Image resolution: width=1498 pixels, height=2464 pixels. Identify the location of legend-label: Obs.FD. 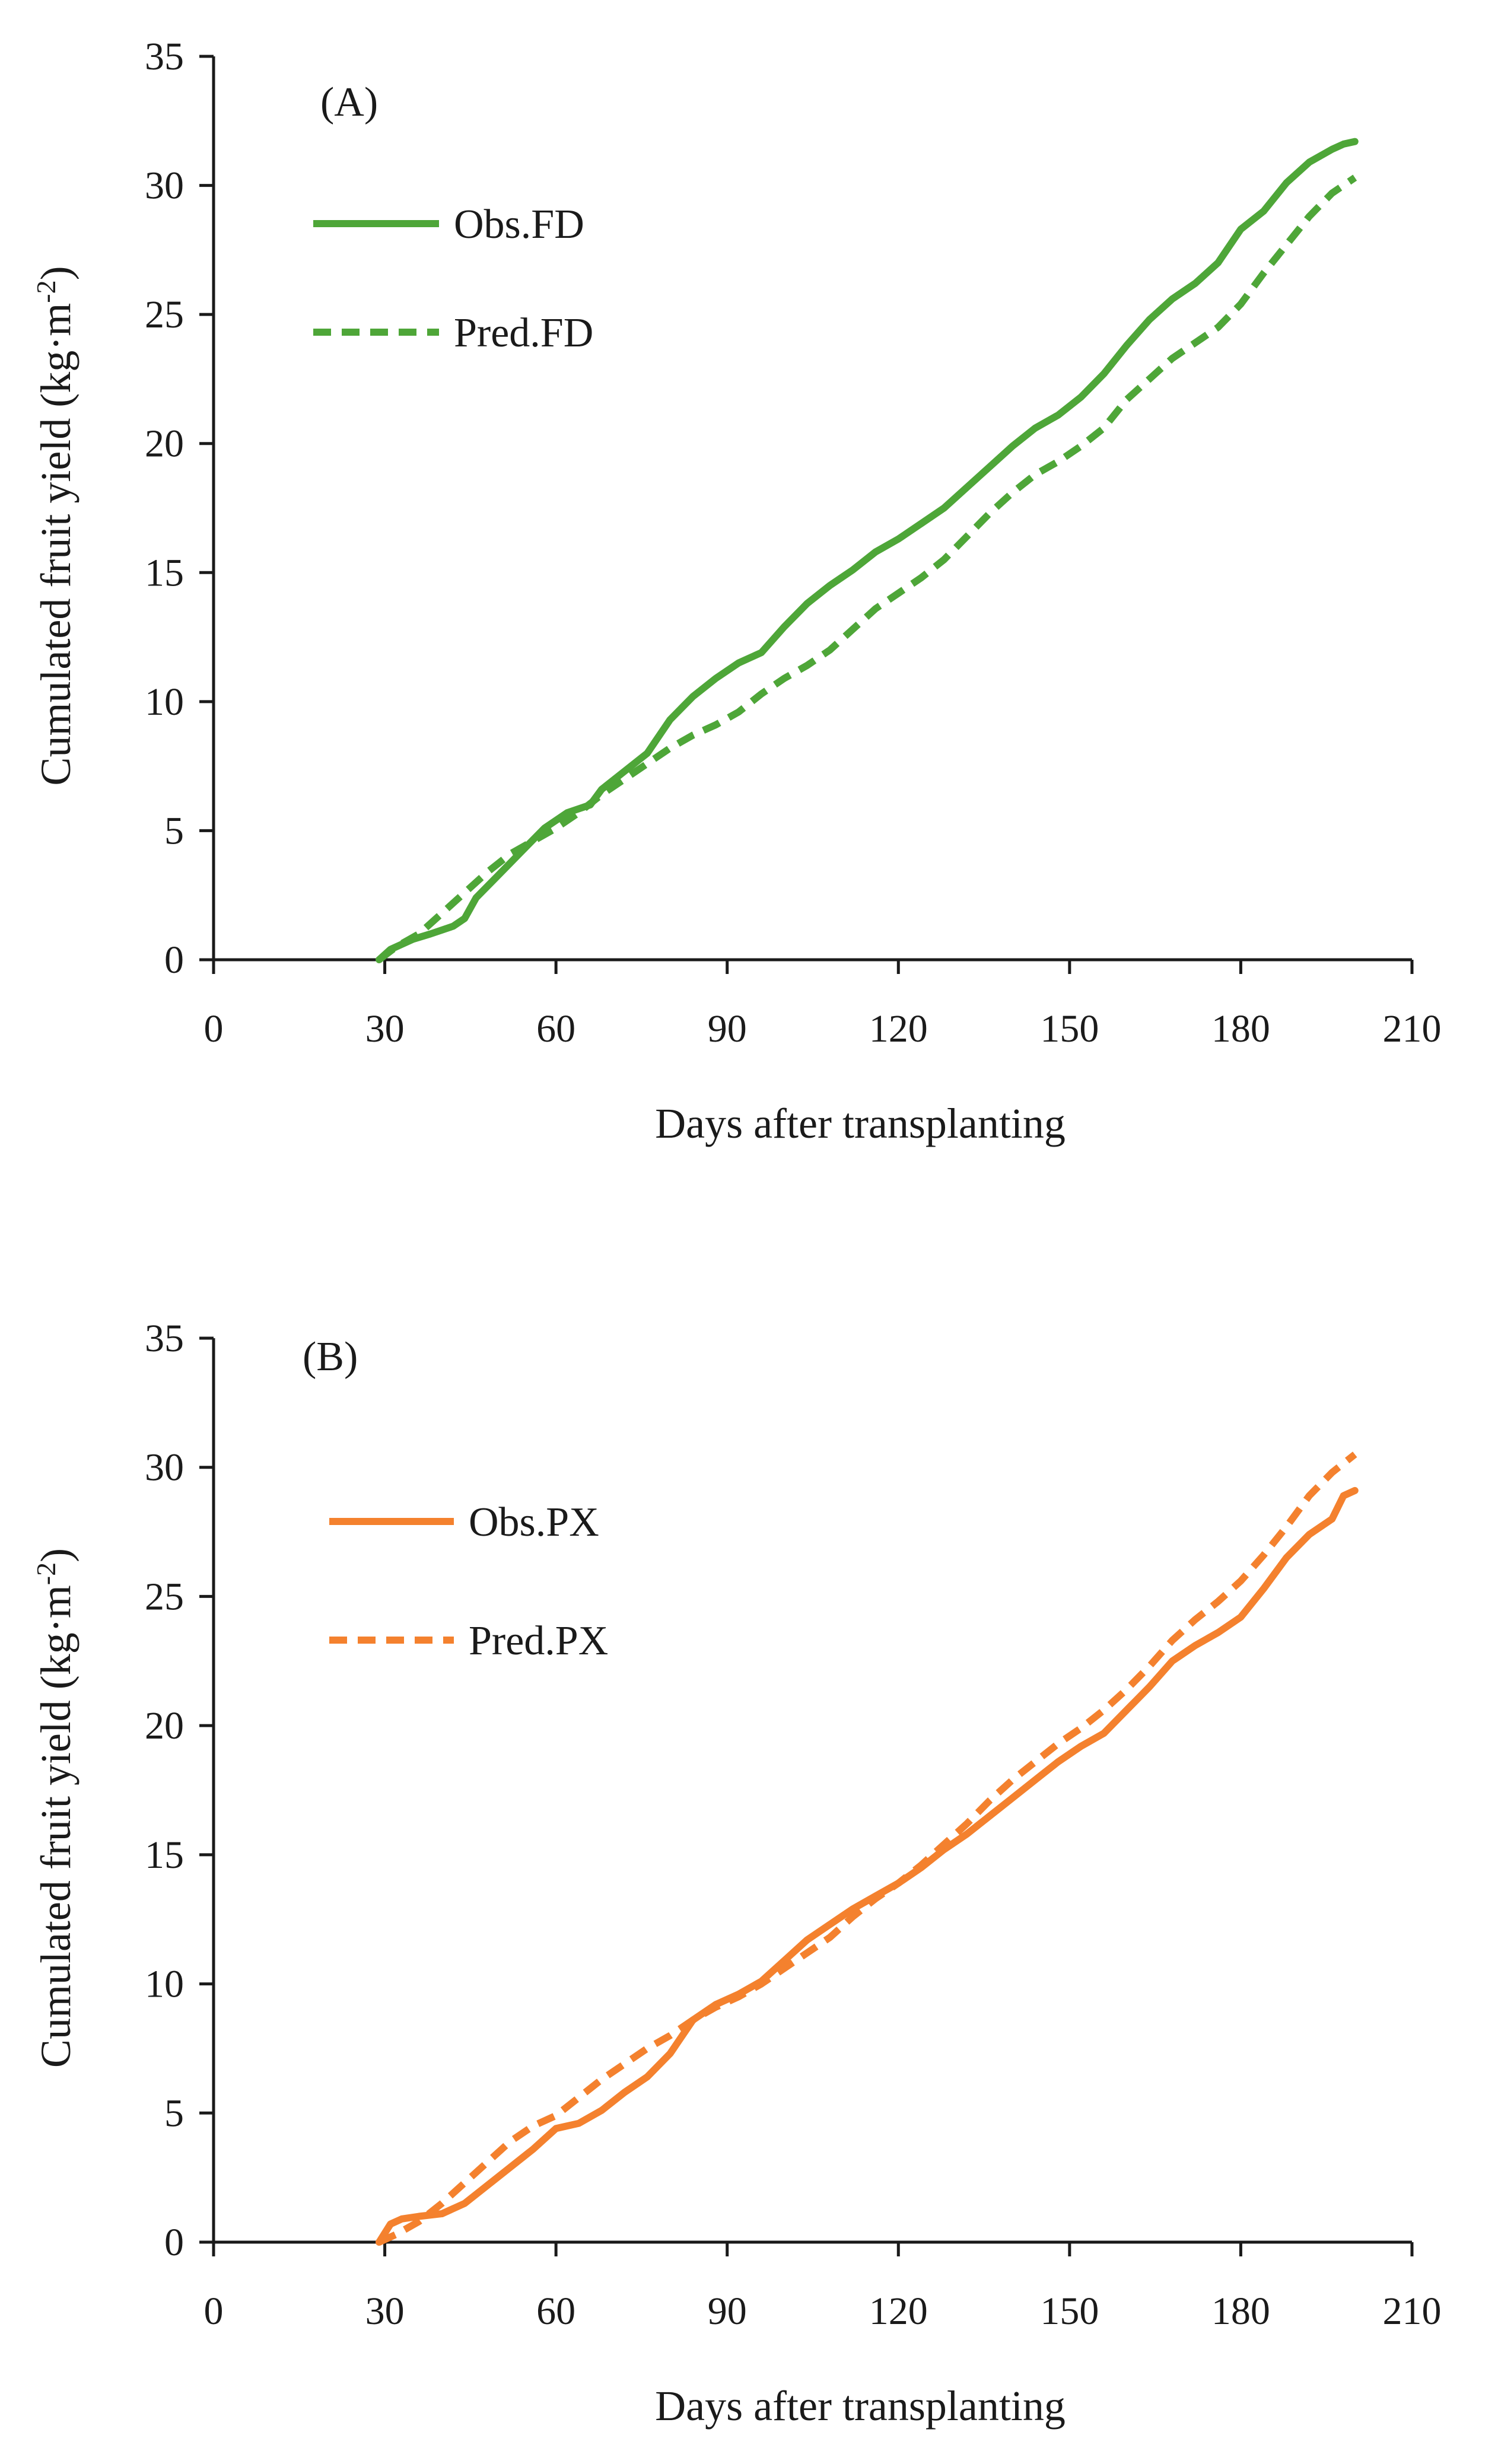
(519, 224).